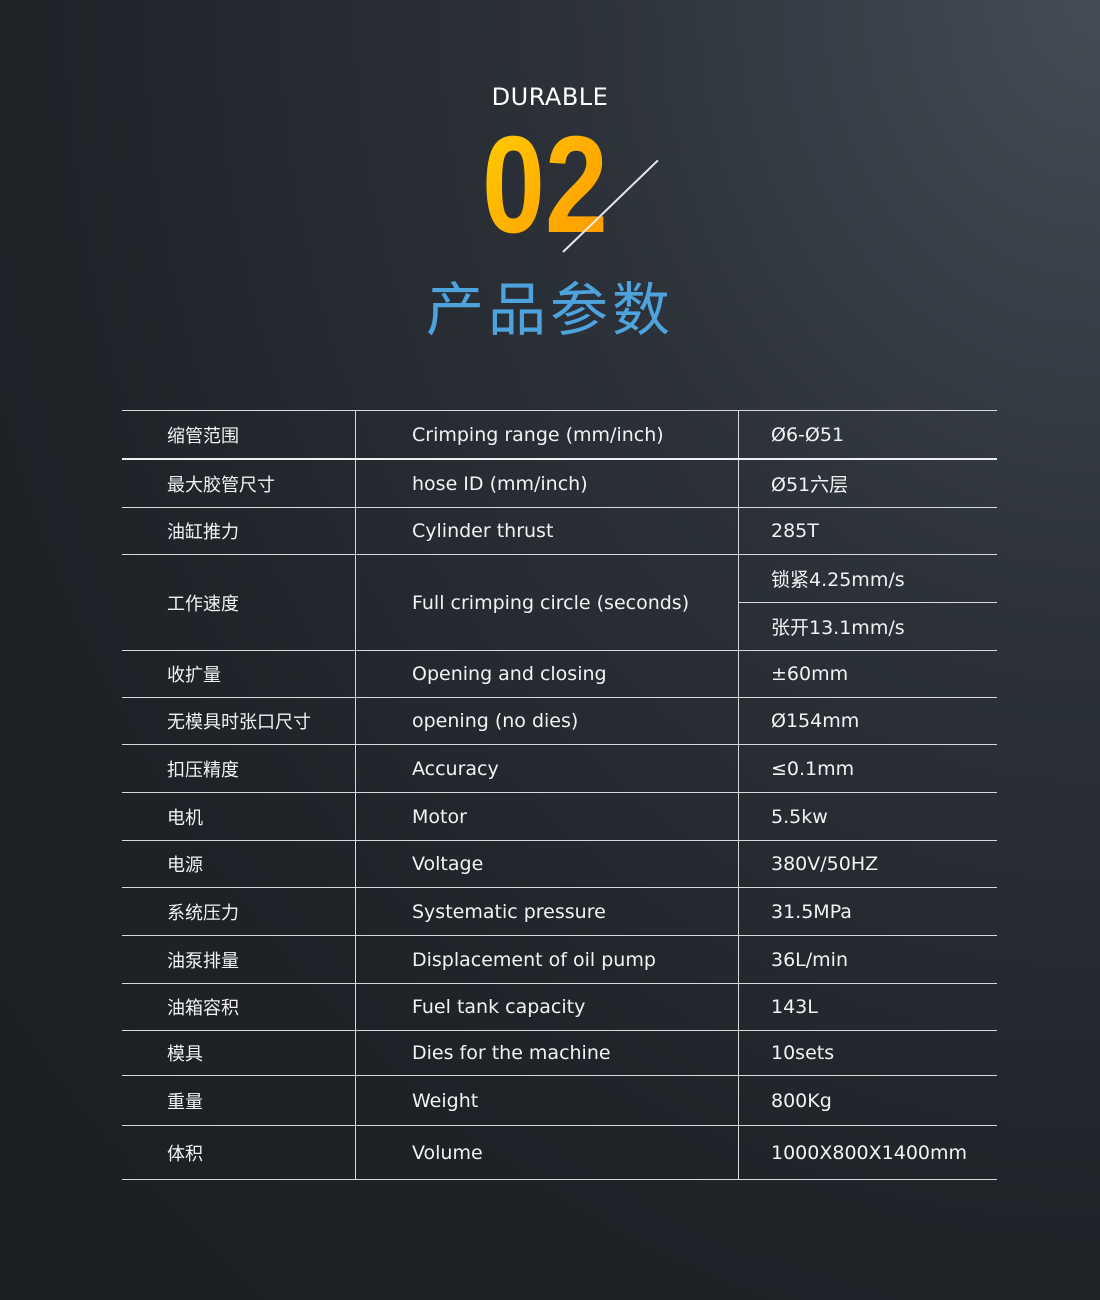  I want to click on spec-name-zh: 油缸推力, so click(239, 531).